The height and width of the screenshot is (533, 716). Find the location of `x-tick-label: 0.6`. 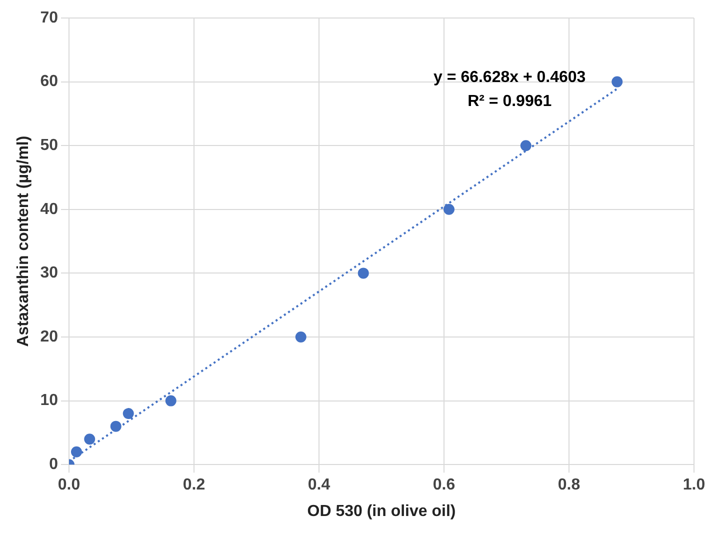

x-tick-label: 0.6 is located at coordinates (444, 485).